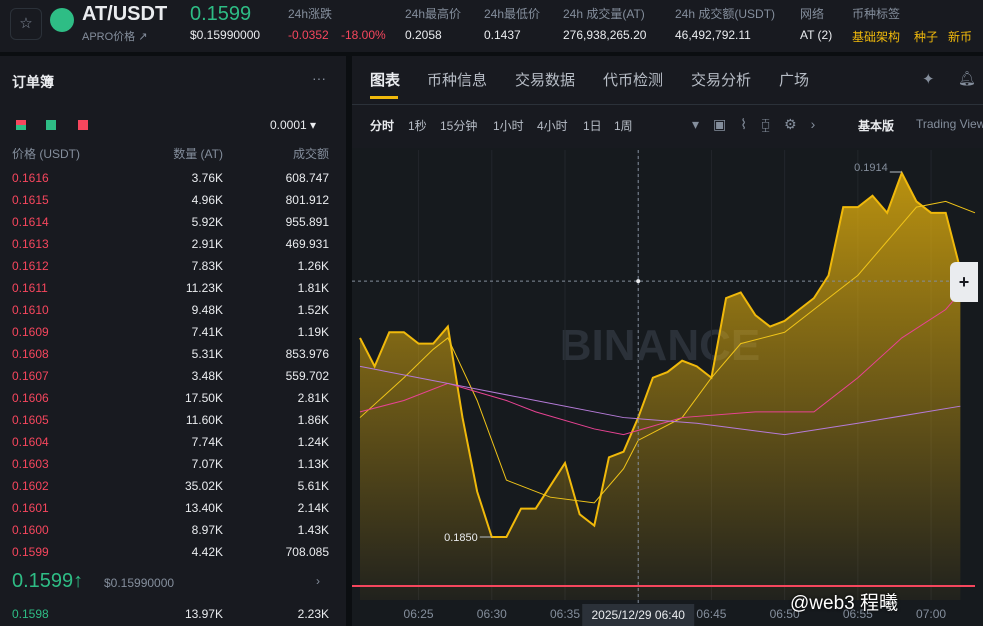  Describe the element at coordinates (721, 80) in the screenshot. I see `tab: 交易分析` at that location.